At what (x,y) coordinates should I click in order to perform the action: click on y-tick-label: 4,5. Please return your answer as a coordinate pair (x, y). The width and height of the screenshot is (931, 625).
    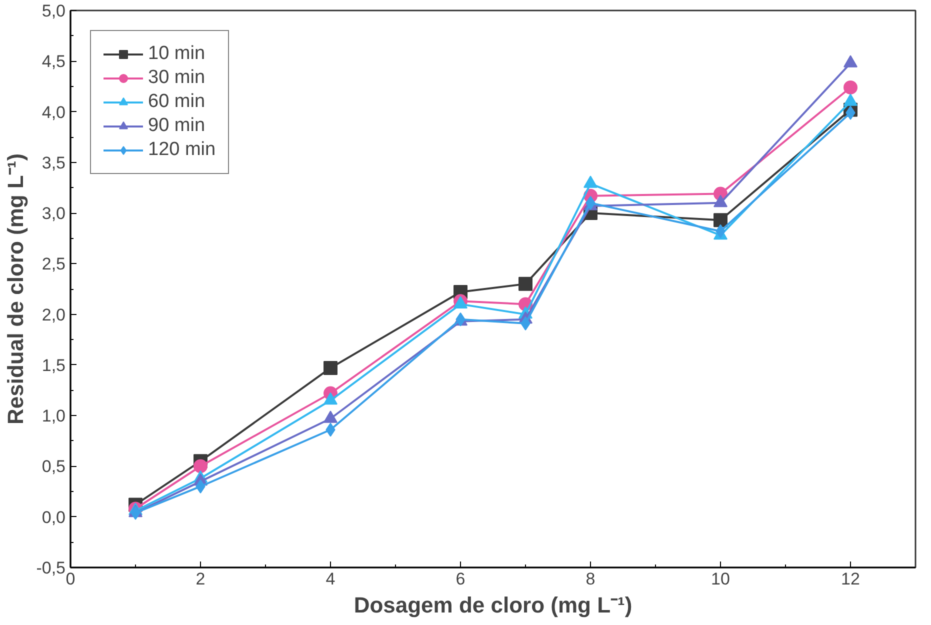
    Looking at the image, I should click on (54, 62).